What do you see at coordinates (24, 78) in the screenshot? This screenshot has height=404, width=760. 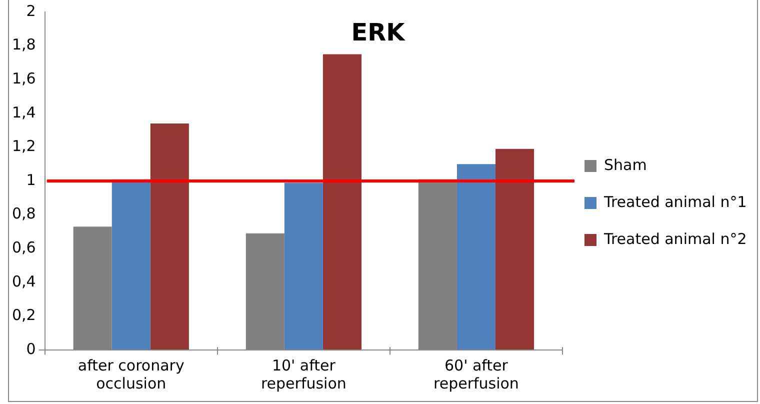 I see `y-tick-label: 1,6` at bounding box center [24, 78].